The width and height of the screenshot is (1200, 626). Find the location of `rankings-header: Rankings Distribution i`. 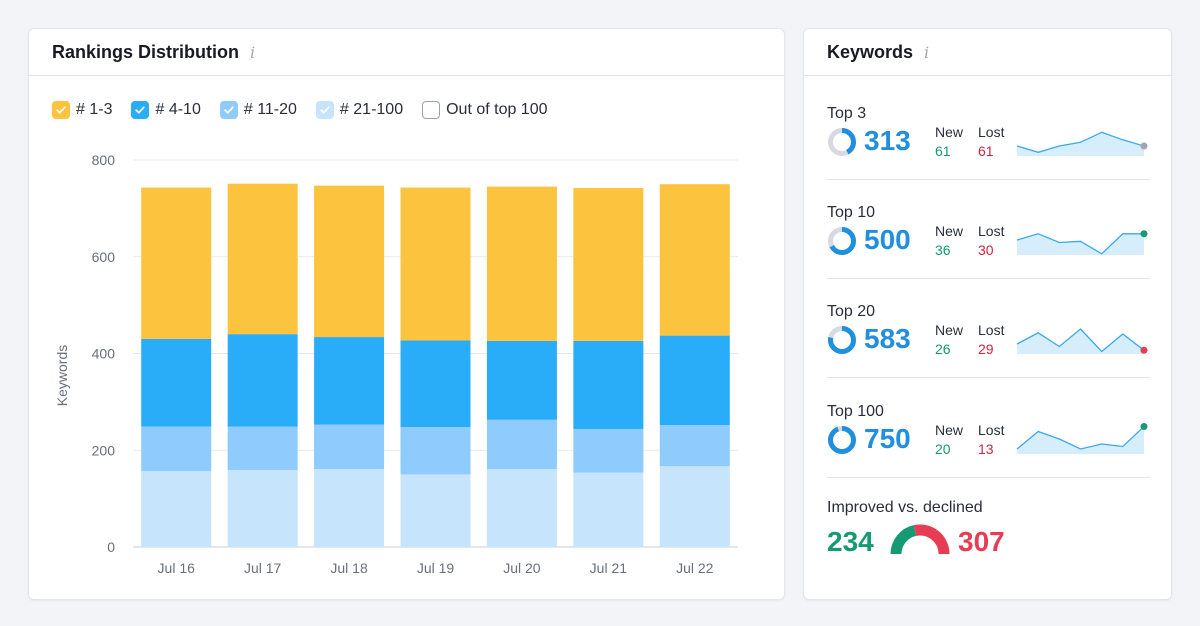

rankings-header: Rankings Distribution i is located at coordinates (406, 52).